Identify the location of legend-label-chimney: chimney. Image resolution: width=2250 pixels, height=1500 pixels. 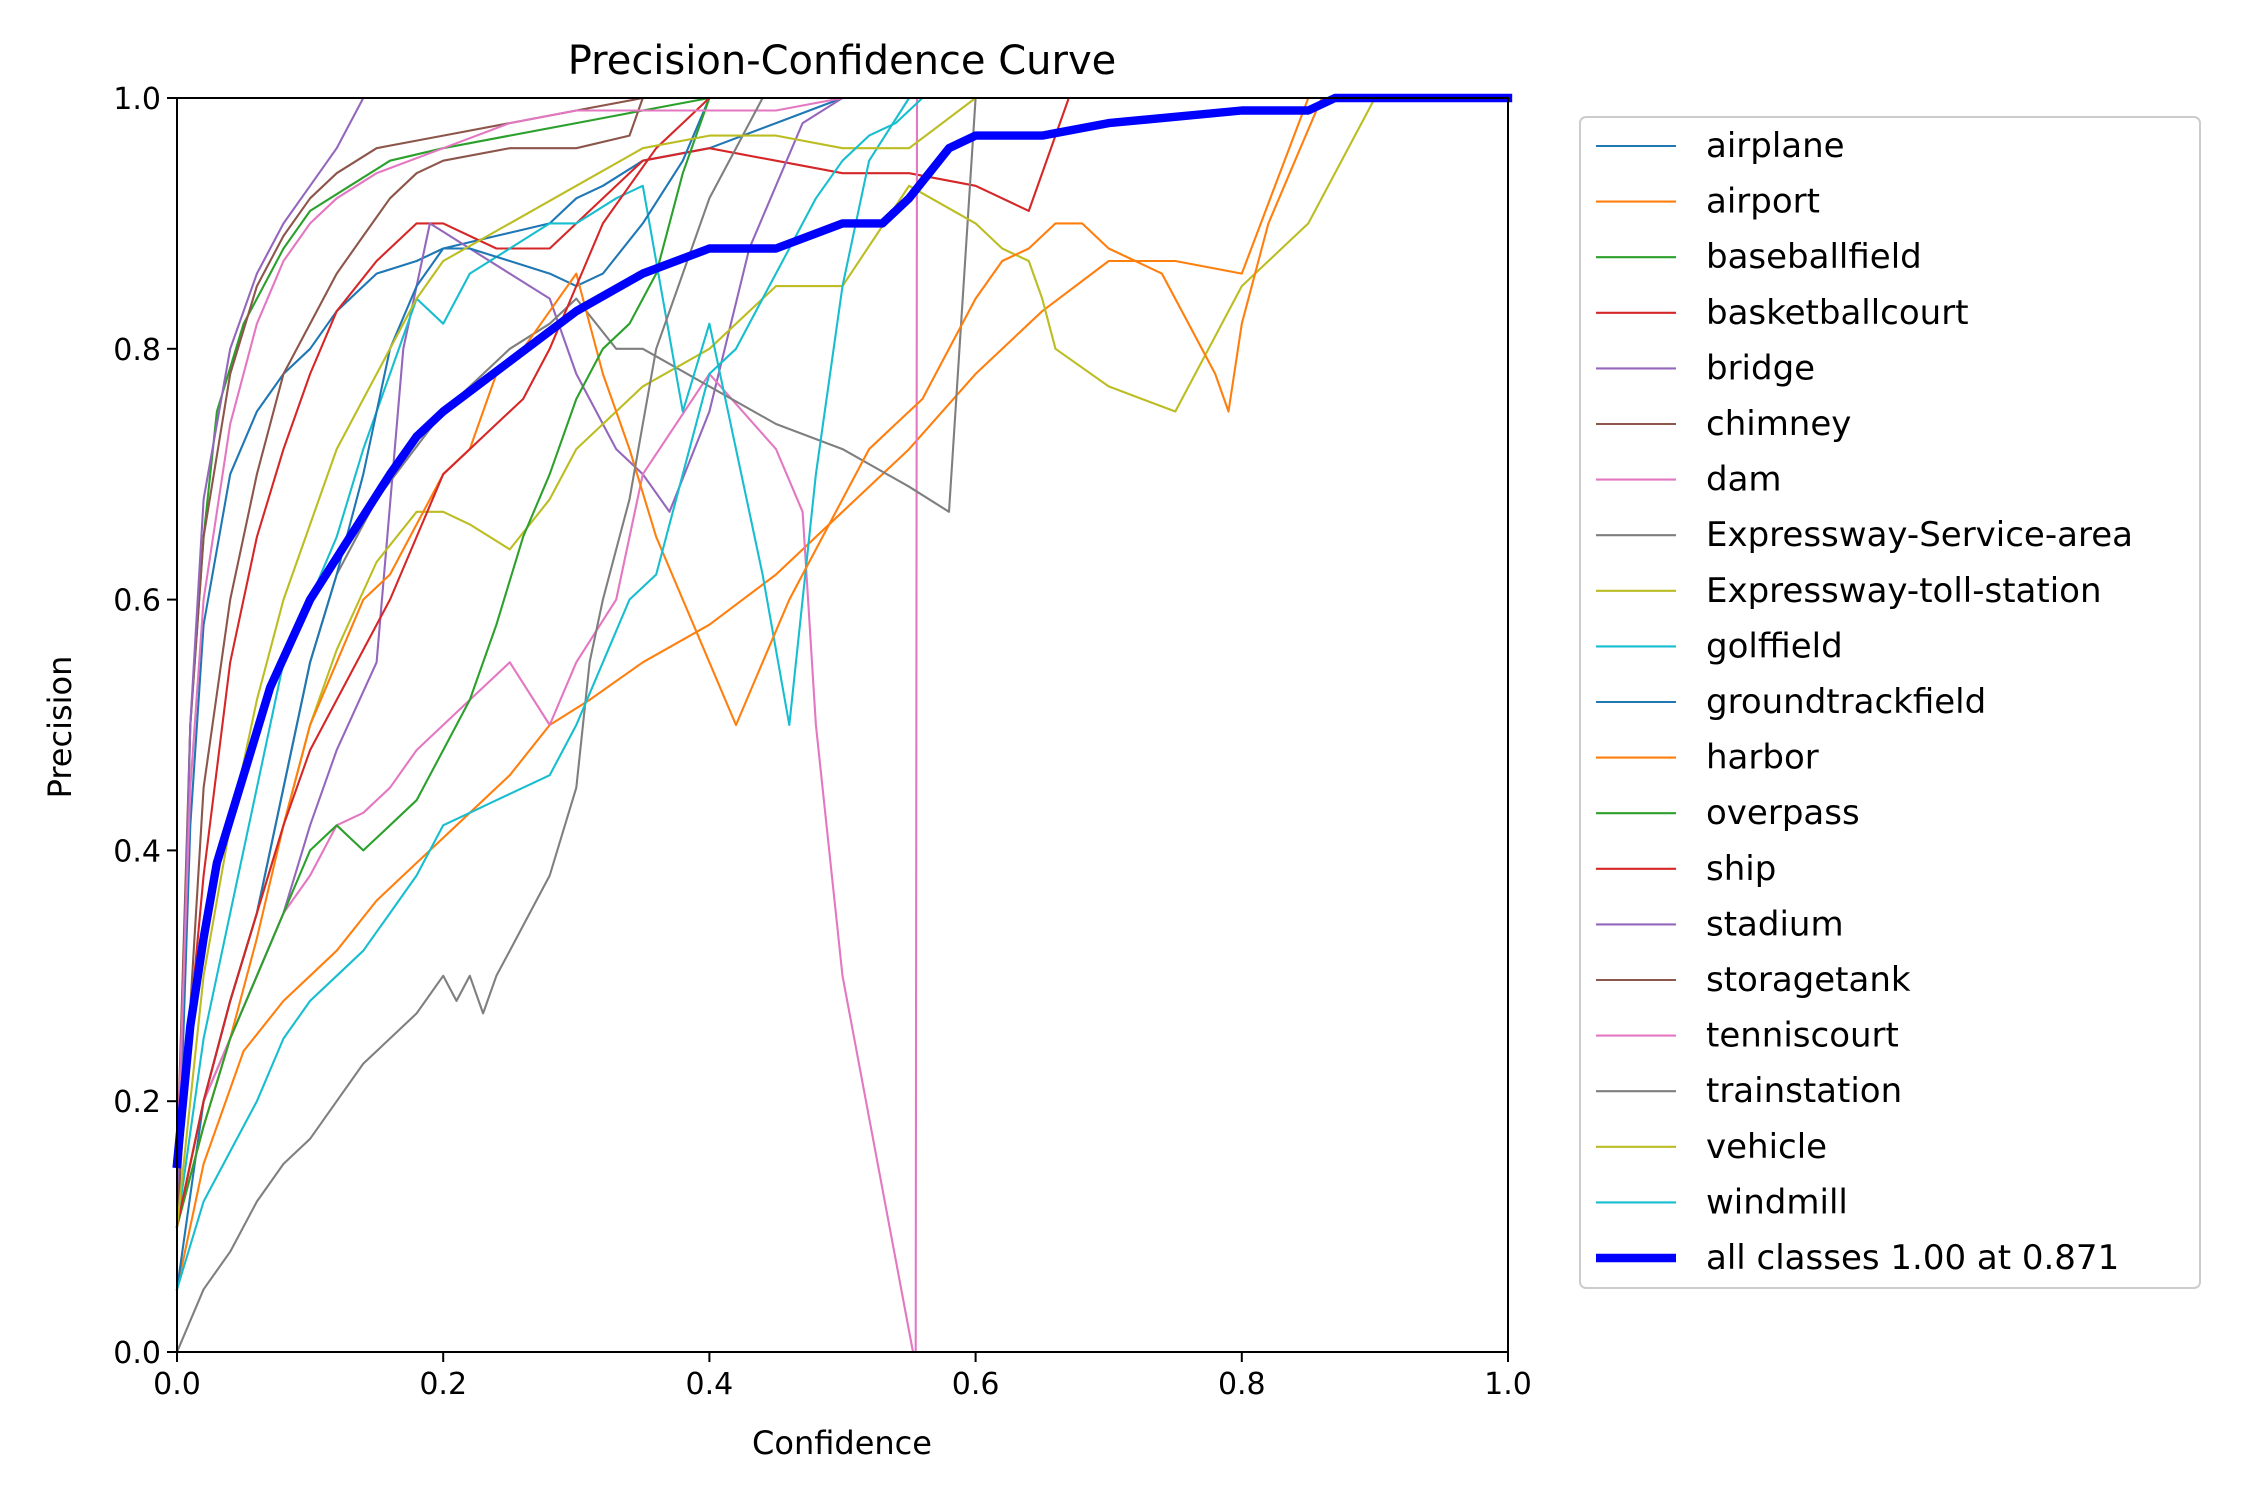
(1778, 424).